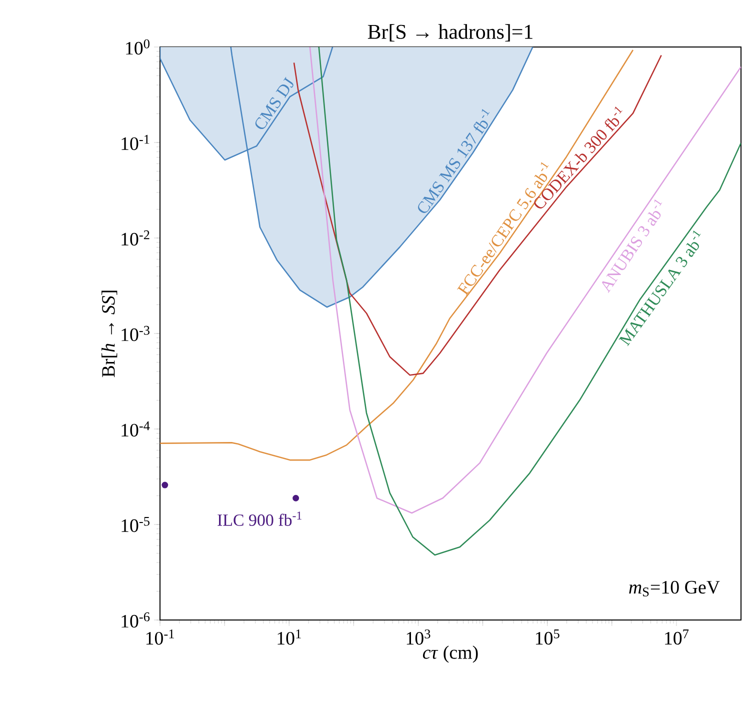  Describe the element at coordinates (136, 334) in the screenshot. I see `y-tick-label: 10$^{-3}$` at that location.